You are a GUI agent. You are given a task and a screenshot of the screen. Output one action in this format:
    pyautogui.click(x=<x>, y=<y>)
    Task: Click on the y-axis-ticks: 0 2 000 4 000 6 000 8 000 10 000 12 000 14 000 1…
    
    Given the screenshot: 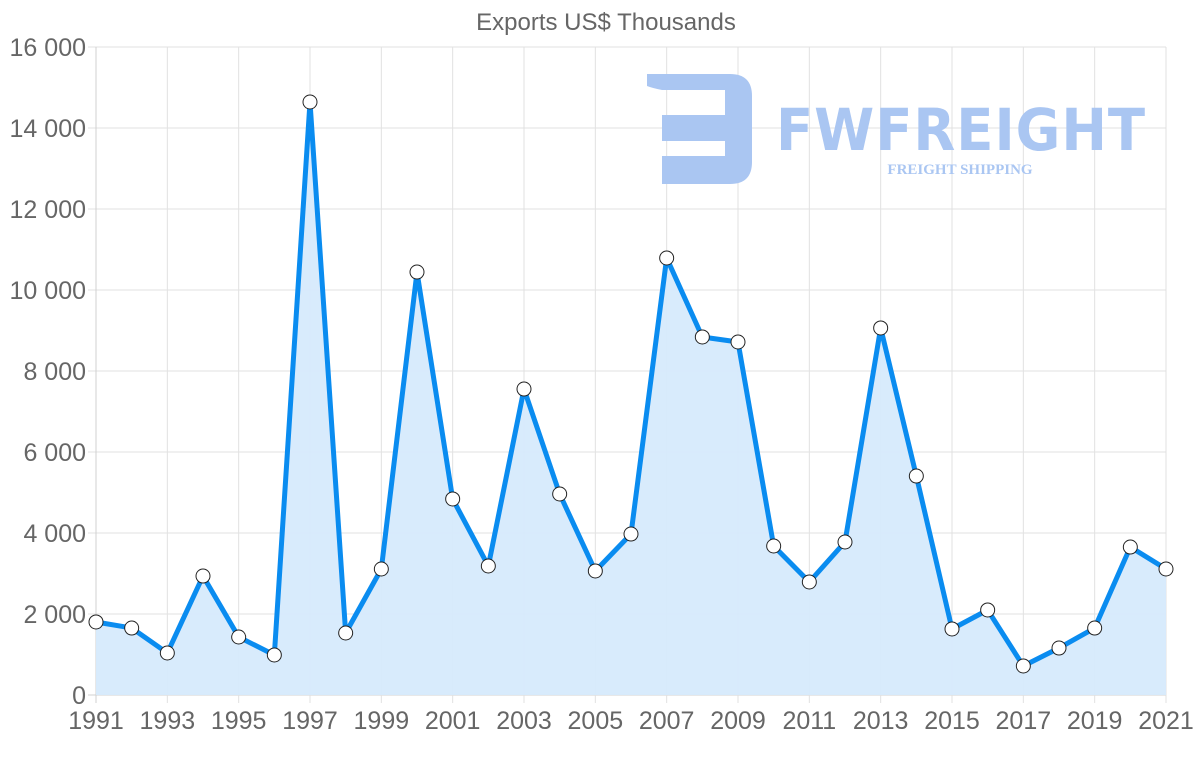 What is the action you would take?
    pyautogui.click(x=48, y=372)
    